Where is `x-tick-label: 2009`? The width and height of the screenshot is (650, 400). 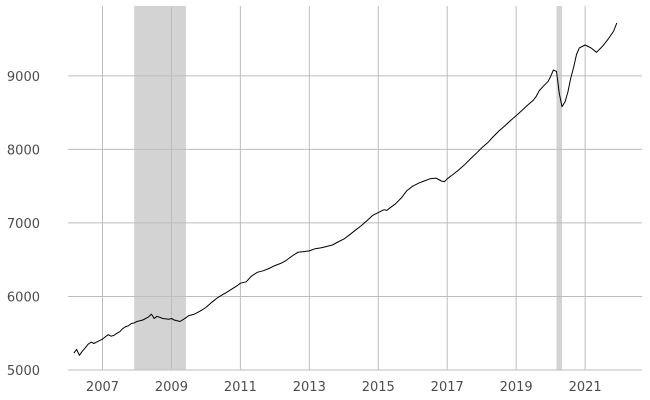 x-tick-label: 2009 is located at coordinates (171, 387).